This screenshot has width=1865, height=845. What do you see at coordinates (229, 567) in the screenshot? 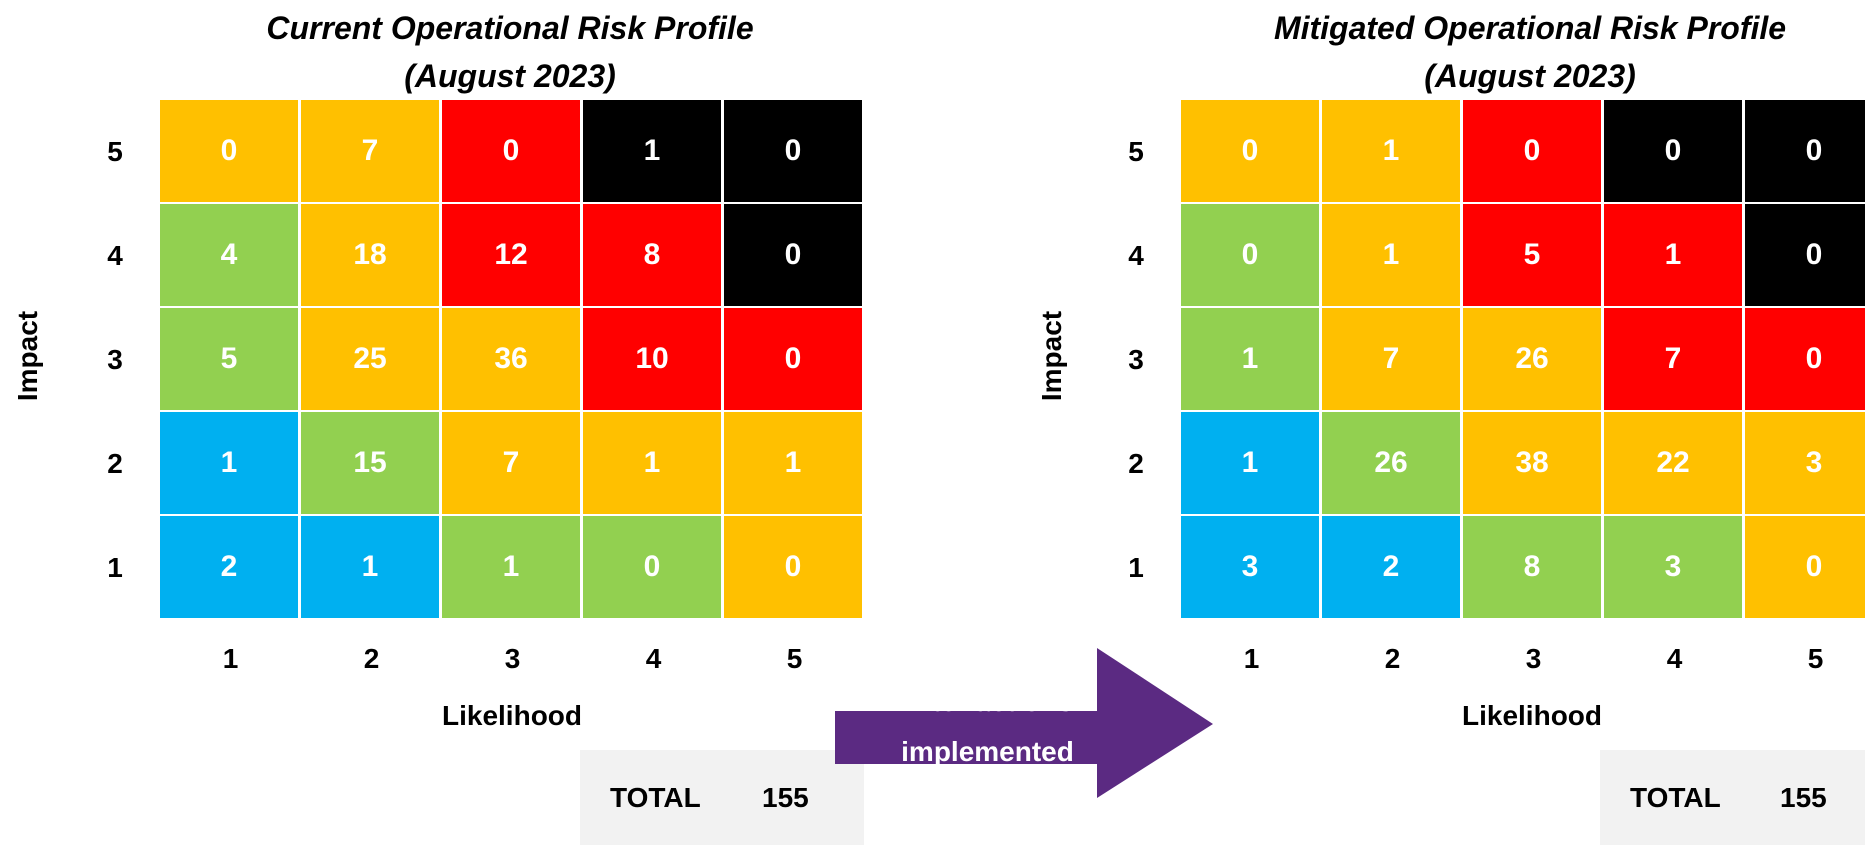
I see `current-cell-impact-1-likelihood-1: 2` at bounding box center [229, 567].